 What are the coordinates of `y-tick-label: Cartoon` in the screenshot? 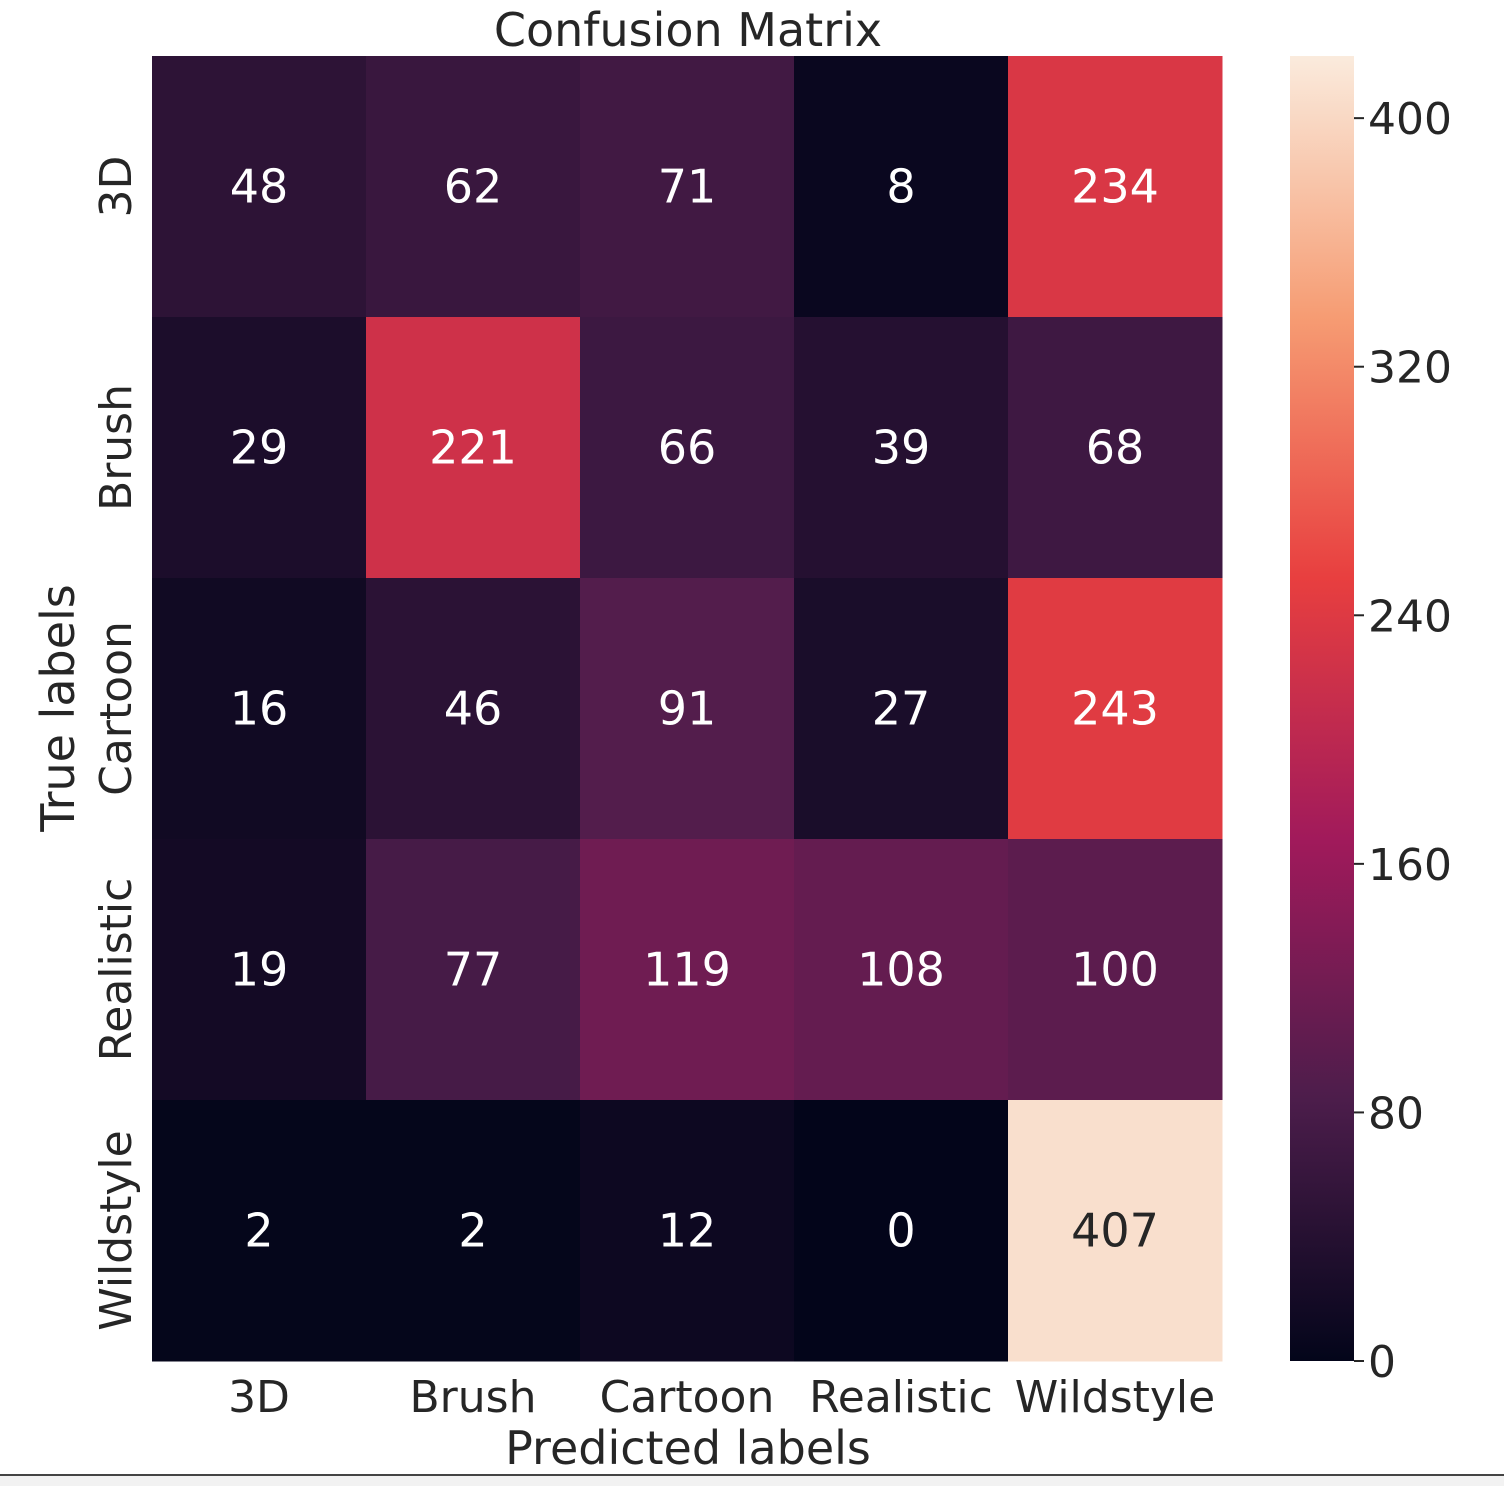 It's located at (116, 708).